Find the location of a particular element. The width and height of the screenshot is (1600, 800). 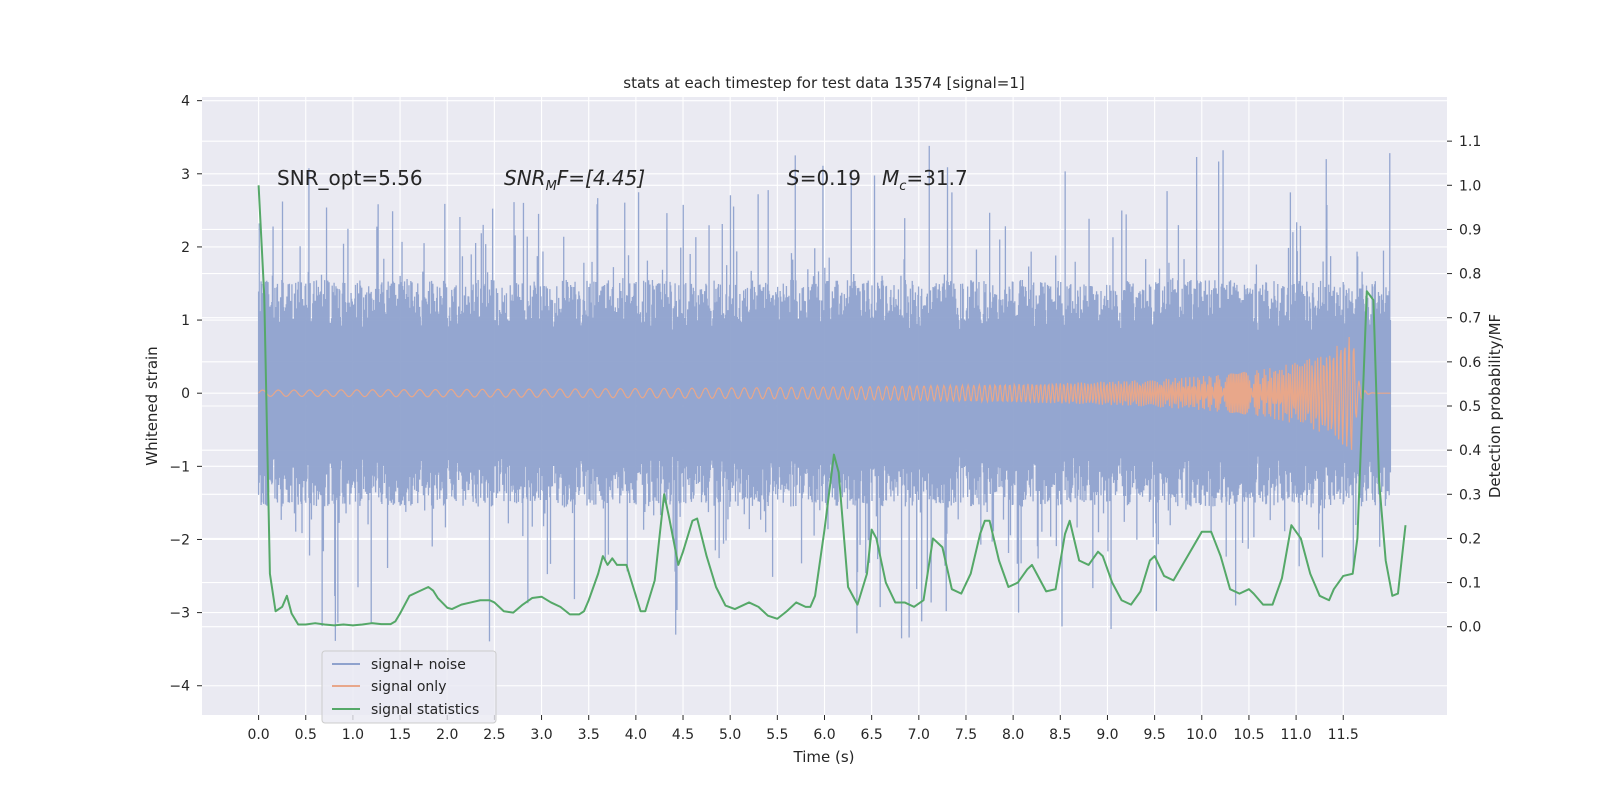

y-right-tick-label: 0.1 is located at coordinates (1470, 584).